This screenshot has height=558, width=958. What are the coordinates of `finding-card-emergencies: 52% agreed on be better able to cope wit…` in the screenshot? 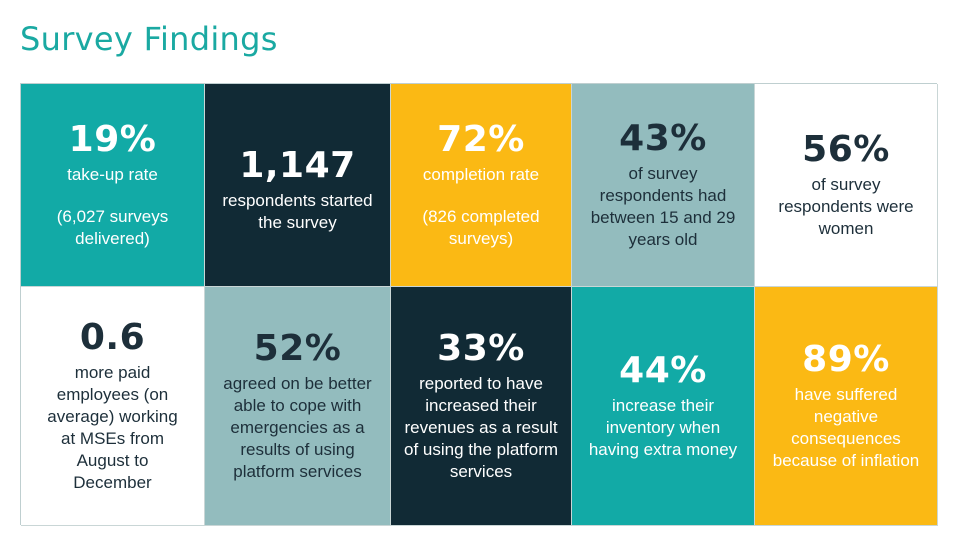 It's located at (298, 406).